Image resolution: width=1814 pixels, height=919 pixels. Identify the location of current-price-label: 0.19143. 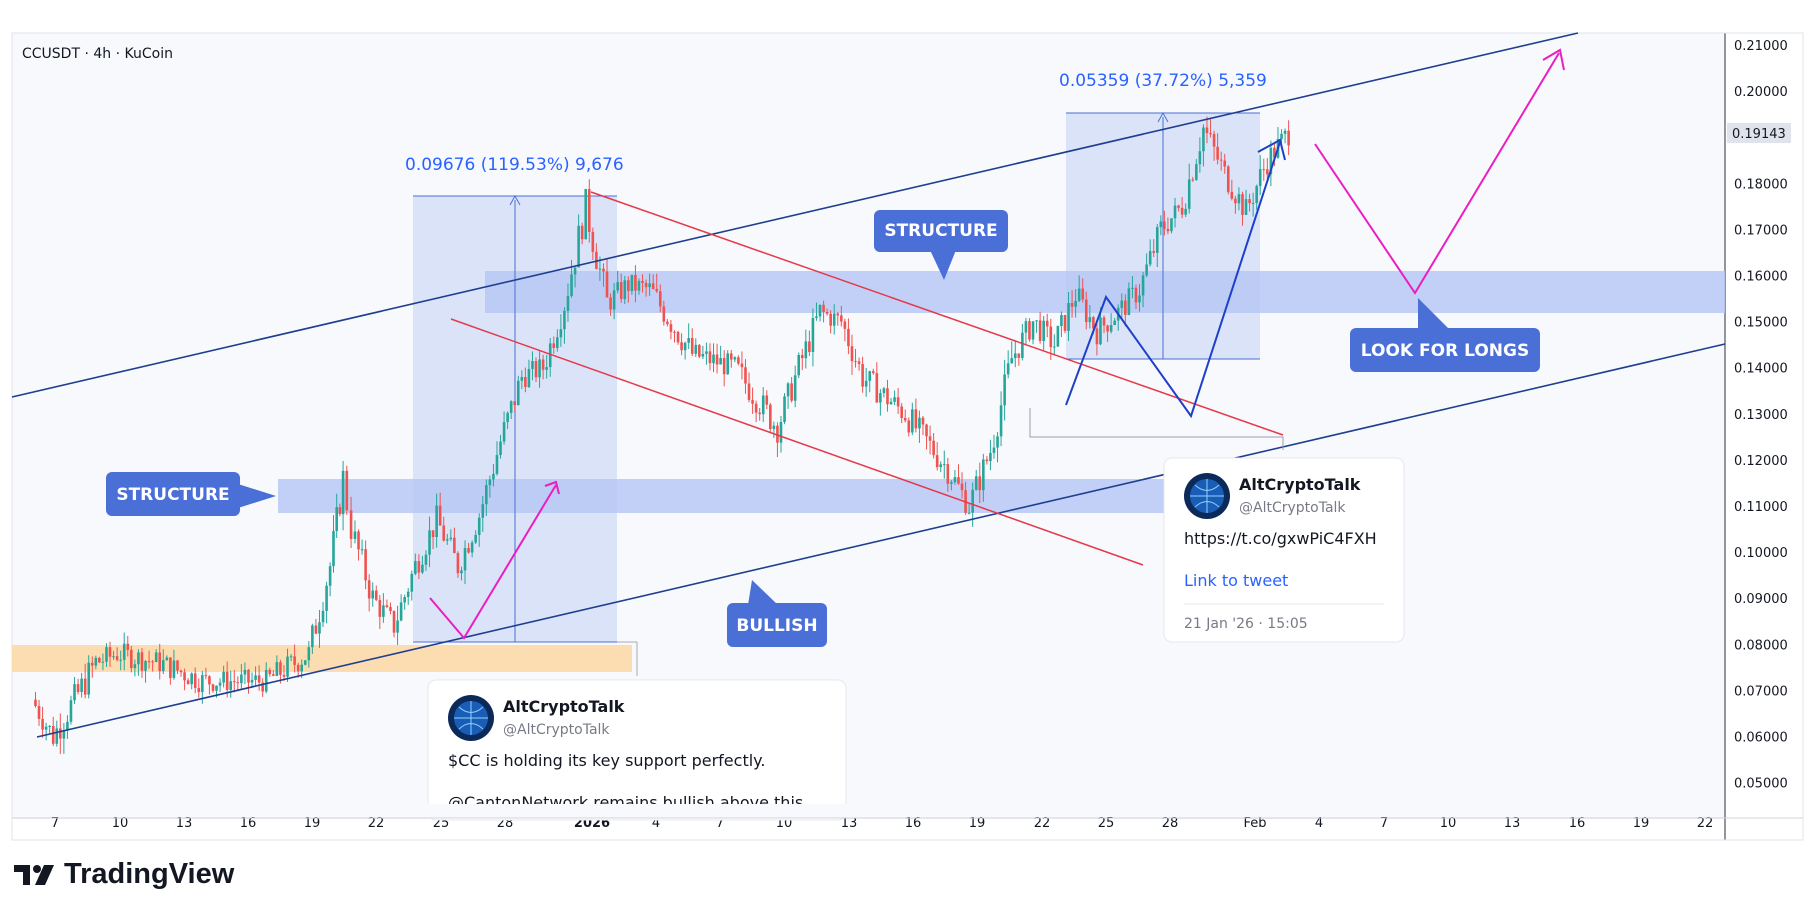
(1759, 134).